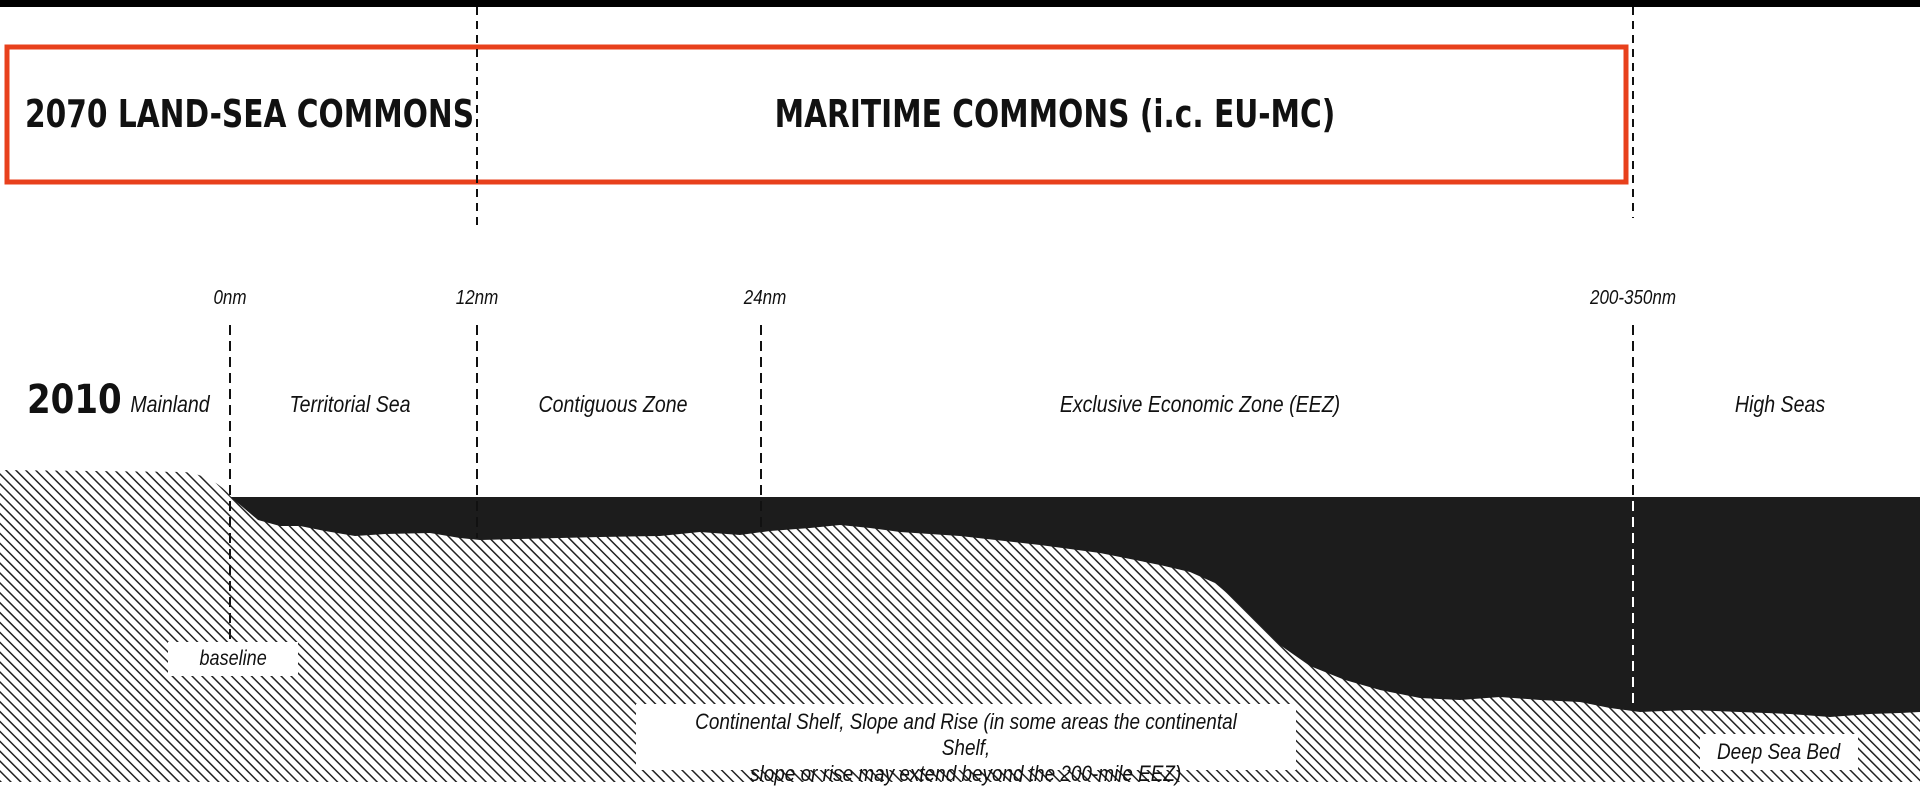  I want to click on year-label: 2010, so click(74, 400).